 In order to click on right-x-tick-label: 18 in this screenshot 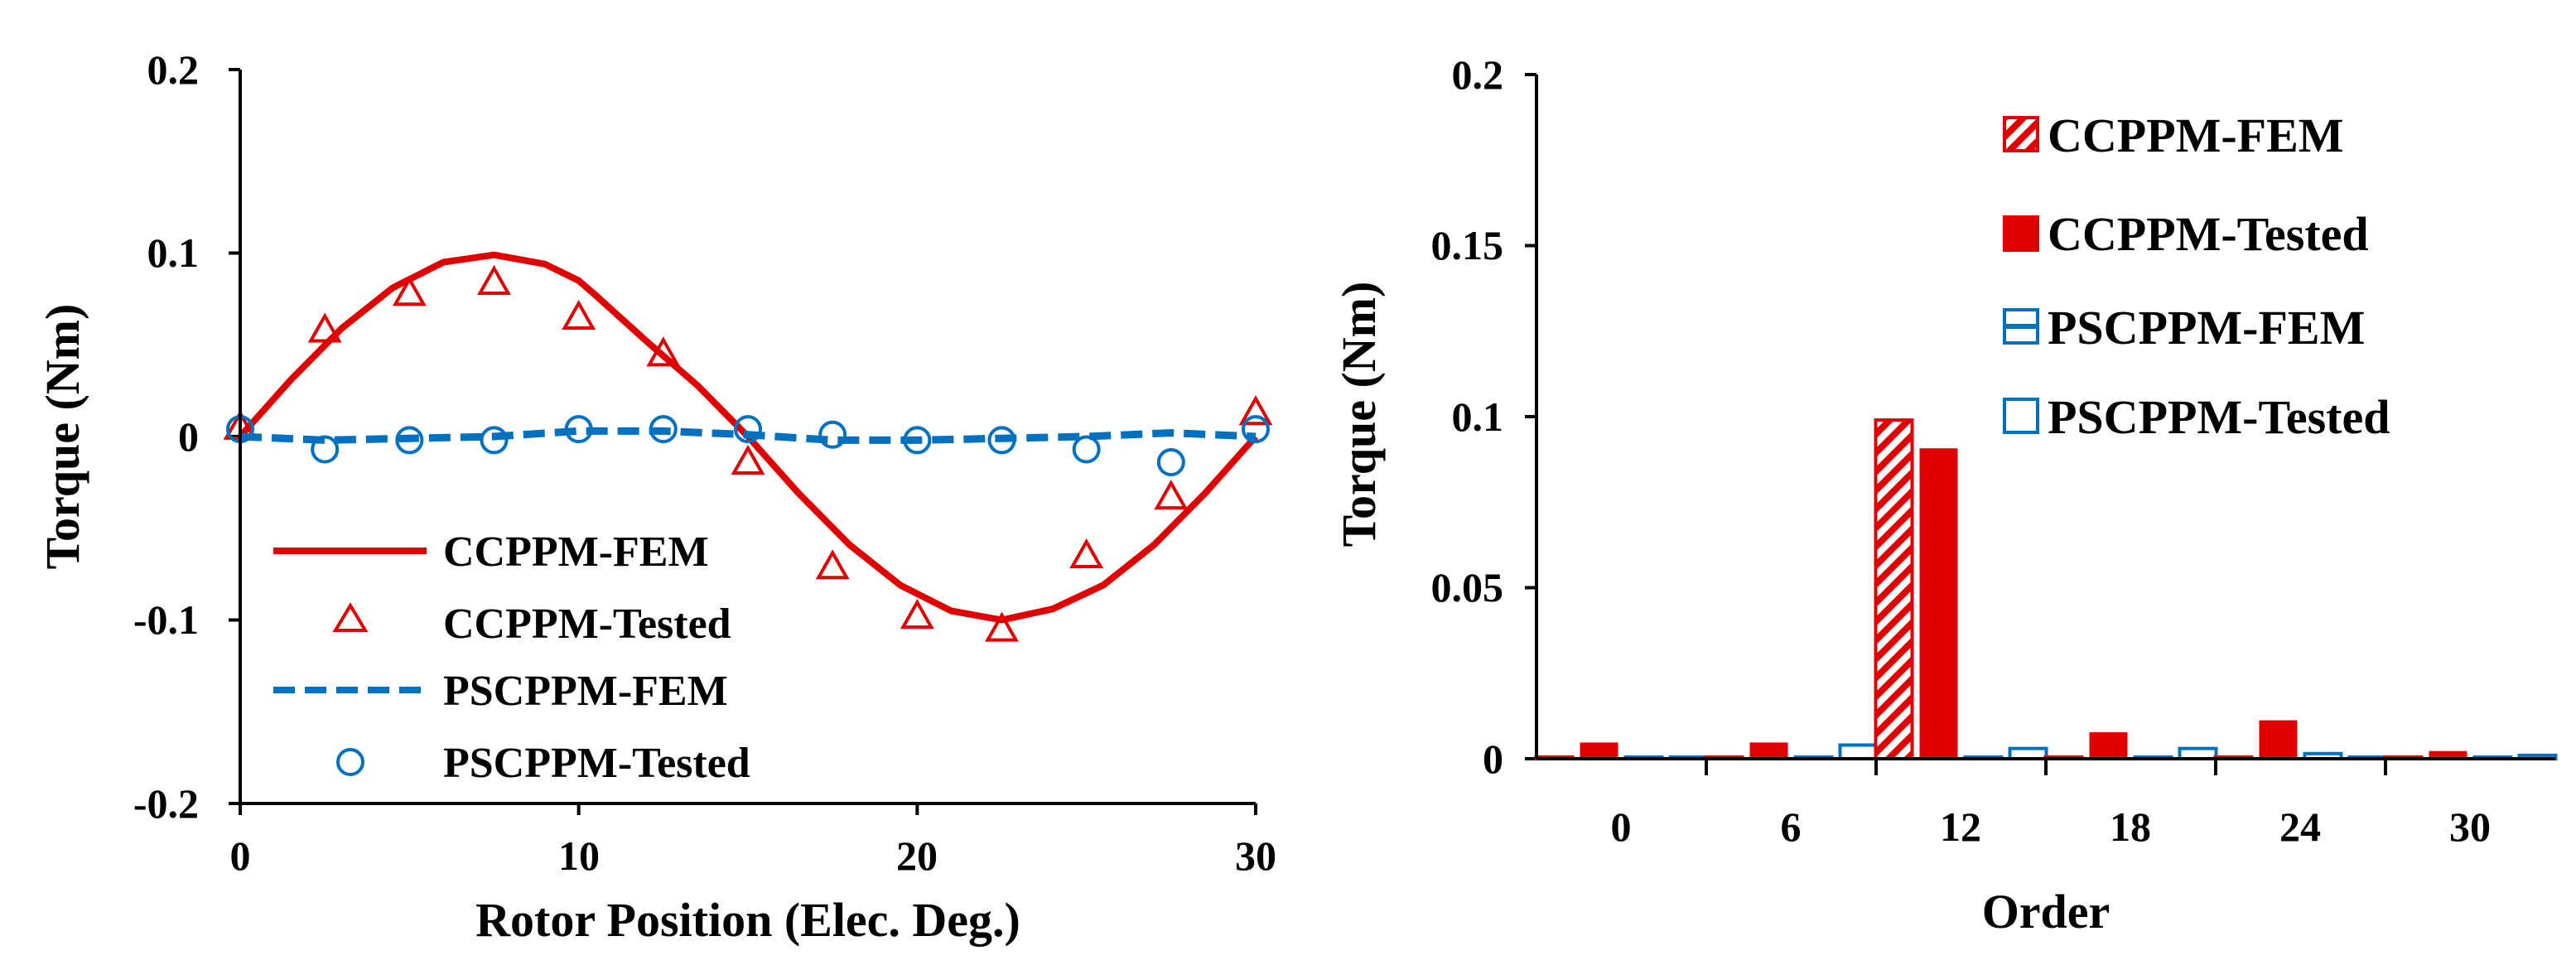, I will do `click(2130, 826)`.